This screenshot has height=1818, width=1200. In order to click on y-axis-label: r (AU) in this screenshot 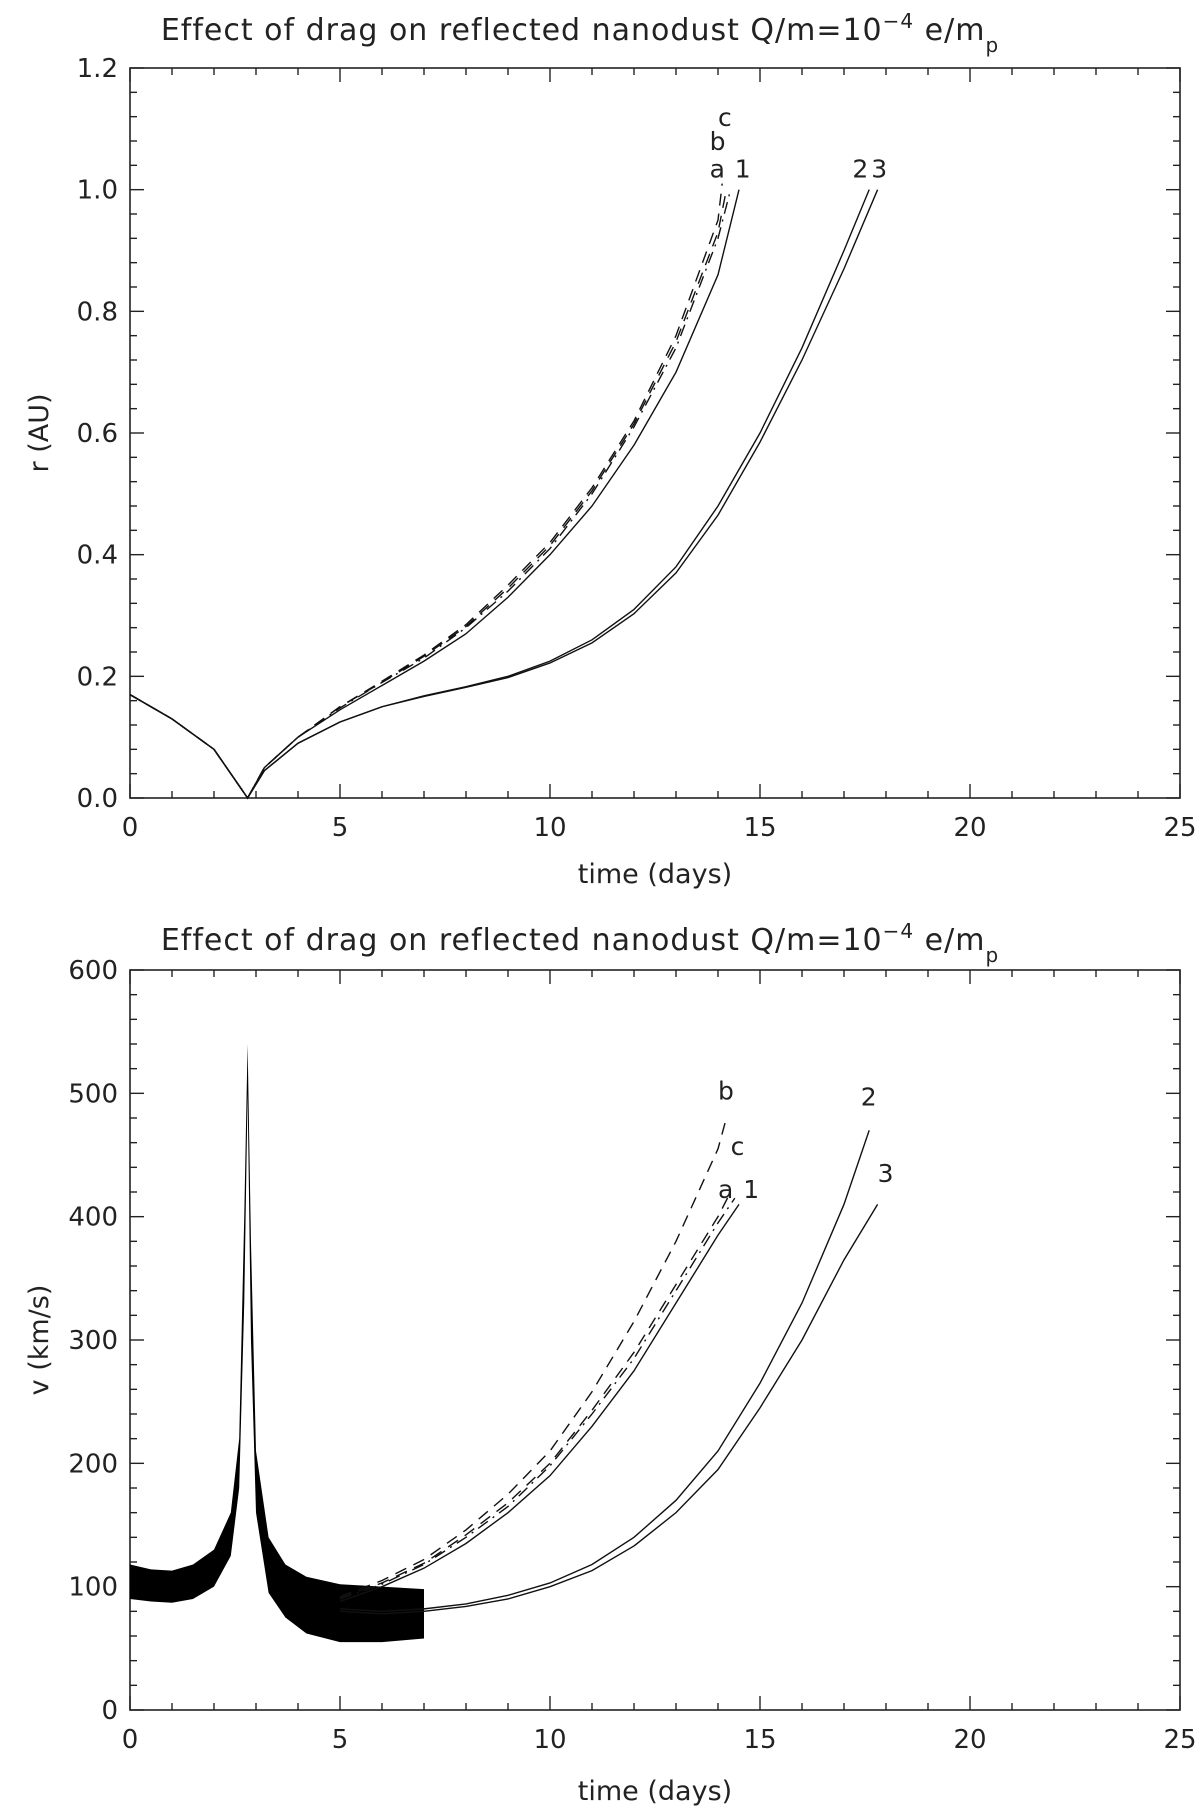, I will do `click(39, 433)`.